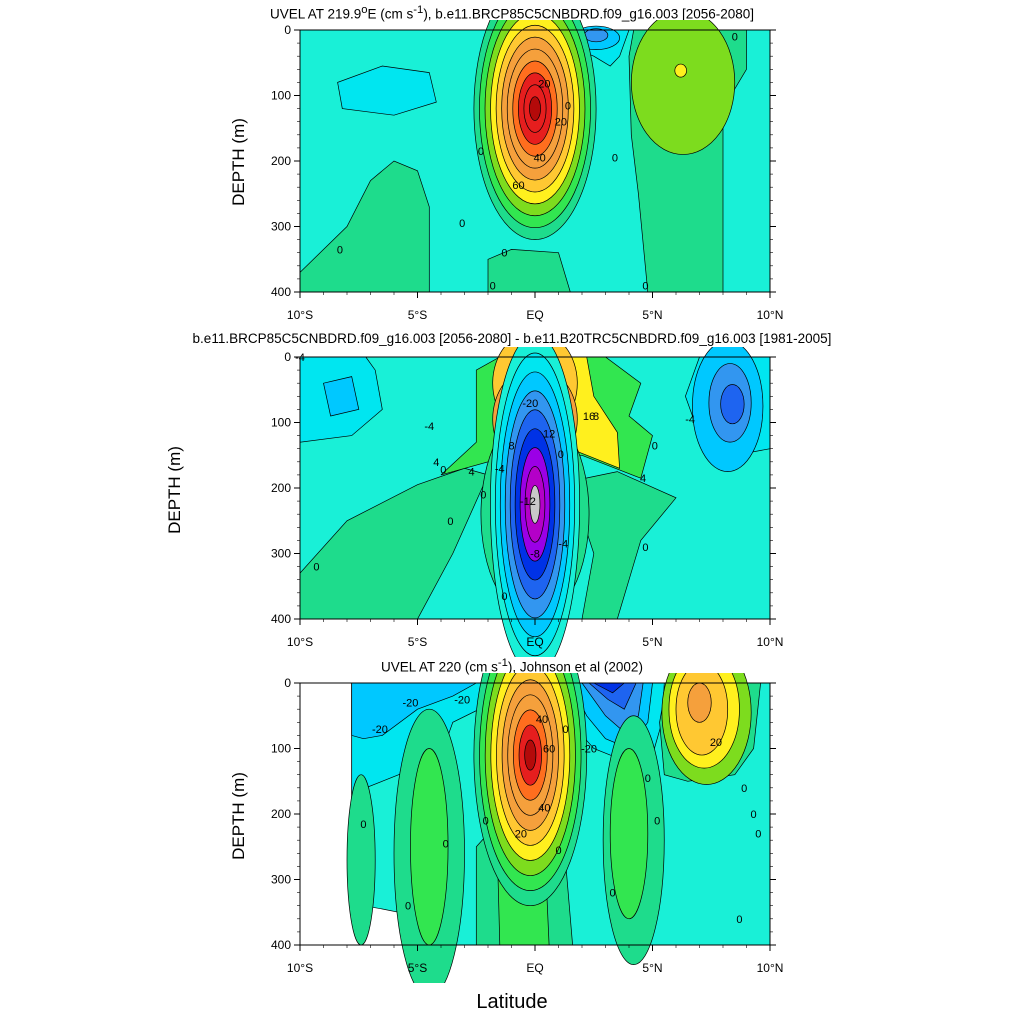  I want to click on contour-label: -8, so click(535, 555).